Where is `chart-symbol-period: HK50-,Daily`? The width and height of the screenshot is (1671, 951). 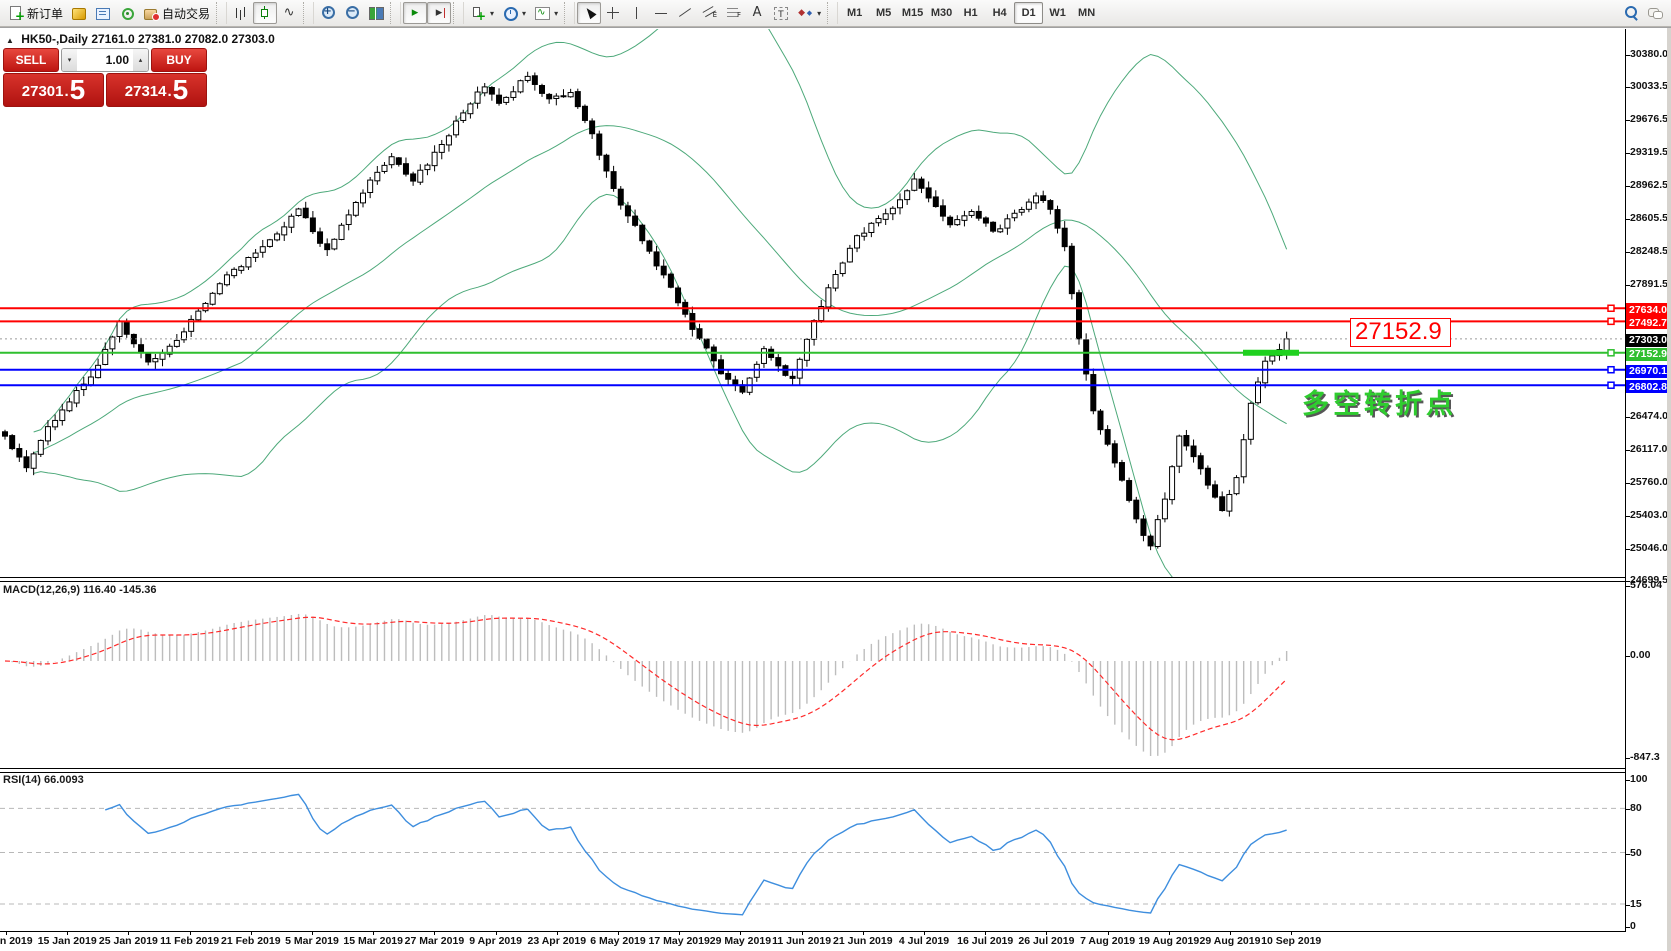
chart-symbol-period: HK50-,Daily is located at coordinates (54, 39).